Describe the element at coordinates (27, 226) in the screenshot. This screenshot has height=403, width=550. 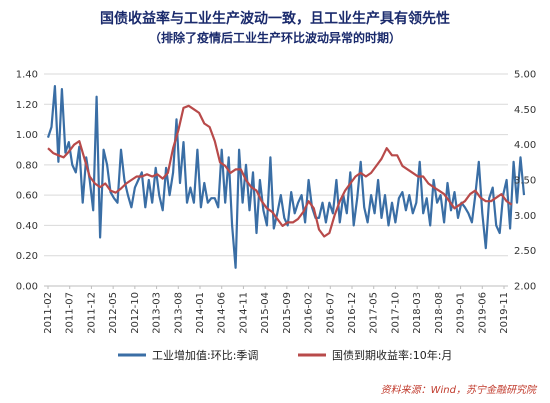
I see `left-tick-label: 0.40` at that location.